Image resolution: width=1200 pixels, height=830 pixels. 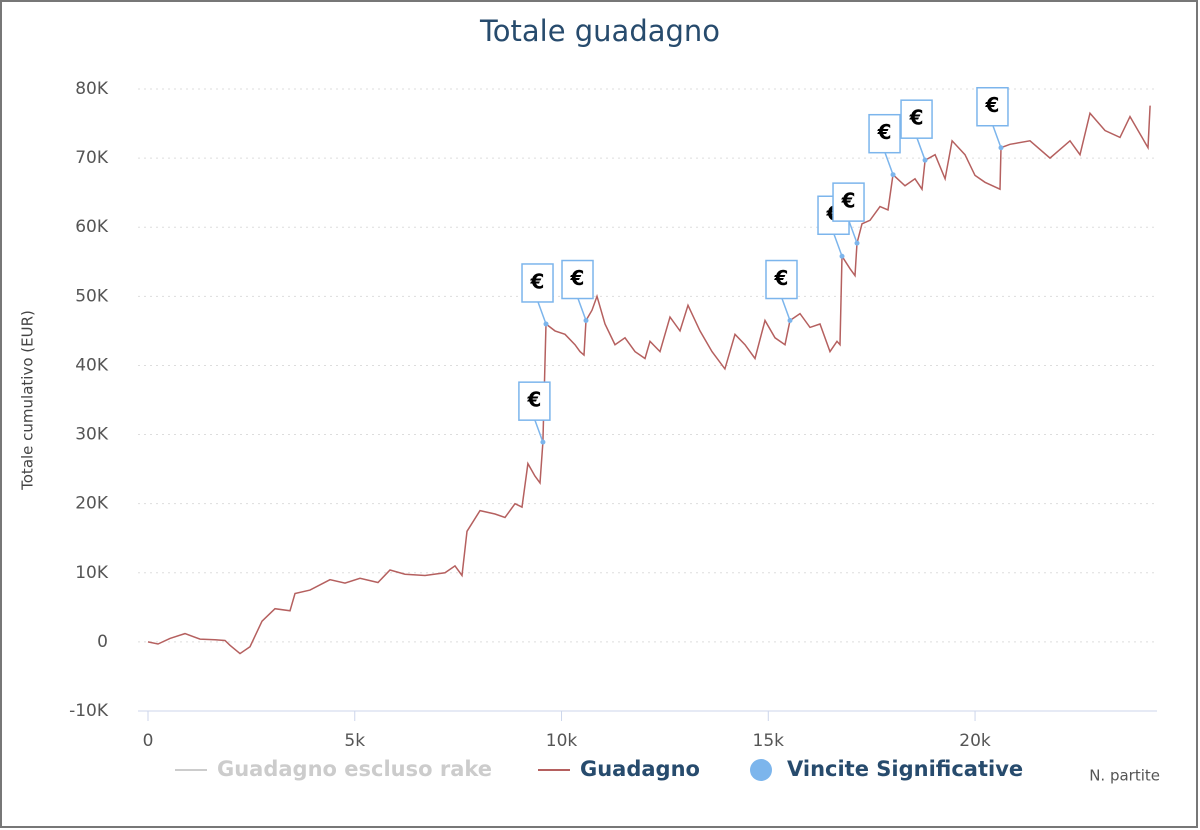 I want to click on y-tick-label: 50K, so click(x=92, y=296).